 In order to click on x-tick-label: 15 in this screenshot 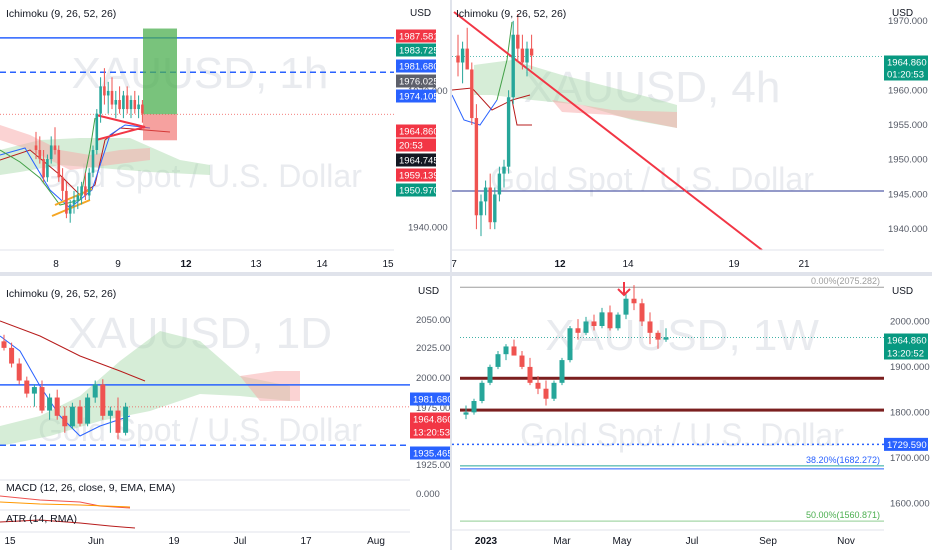, I will do `click(388, 264)`.